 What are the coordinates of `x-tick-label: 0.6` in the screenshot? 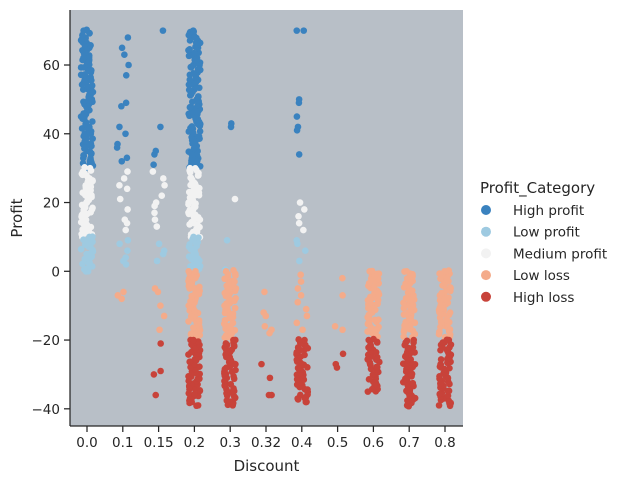 It's located at (373, 443).